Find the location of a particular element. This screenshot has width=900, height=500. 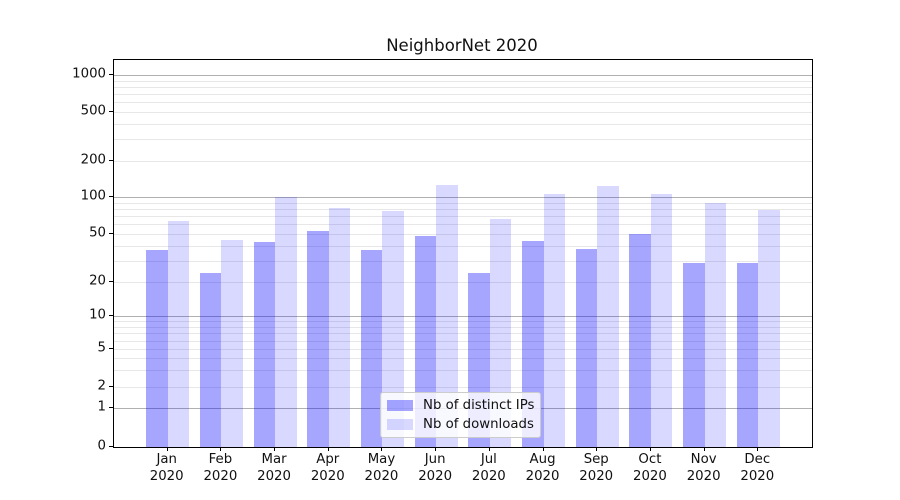

legend-row-downloads: Nb of downloads is located at coordinates (463, 424).